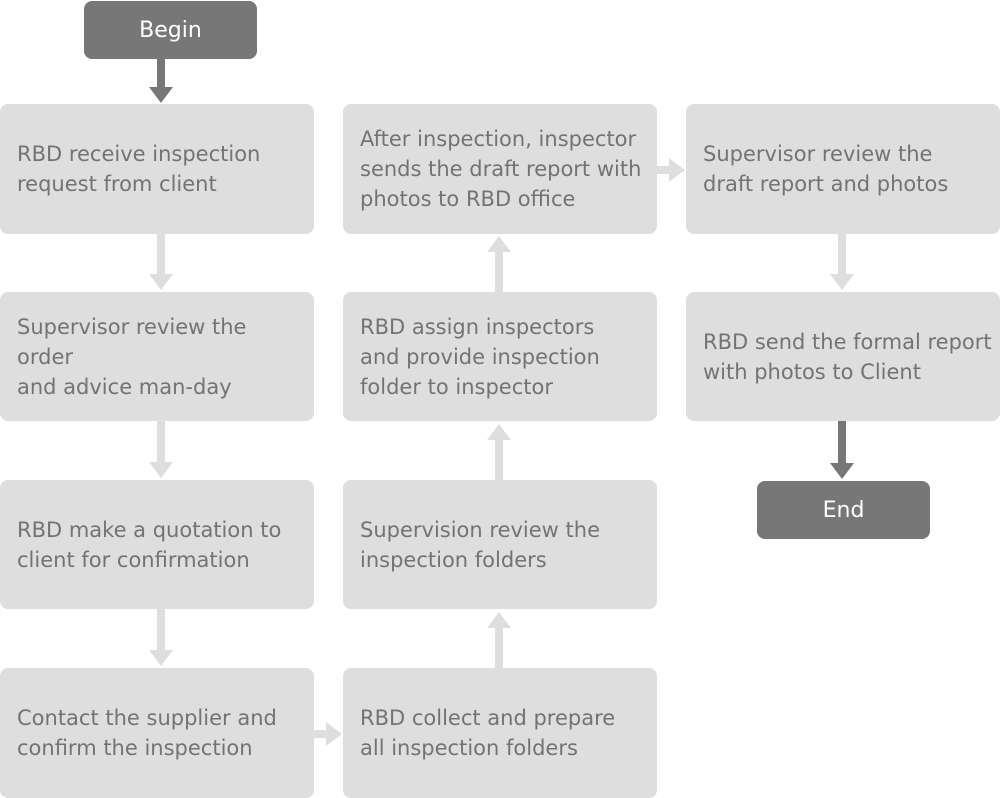 The width and height of the screenshot is (1000, 798). I want to click on arrow-begin-to-receive, so click(161, 81).